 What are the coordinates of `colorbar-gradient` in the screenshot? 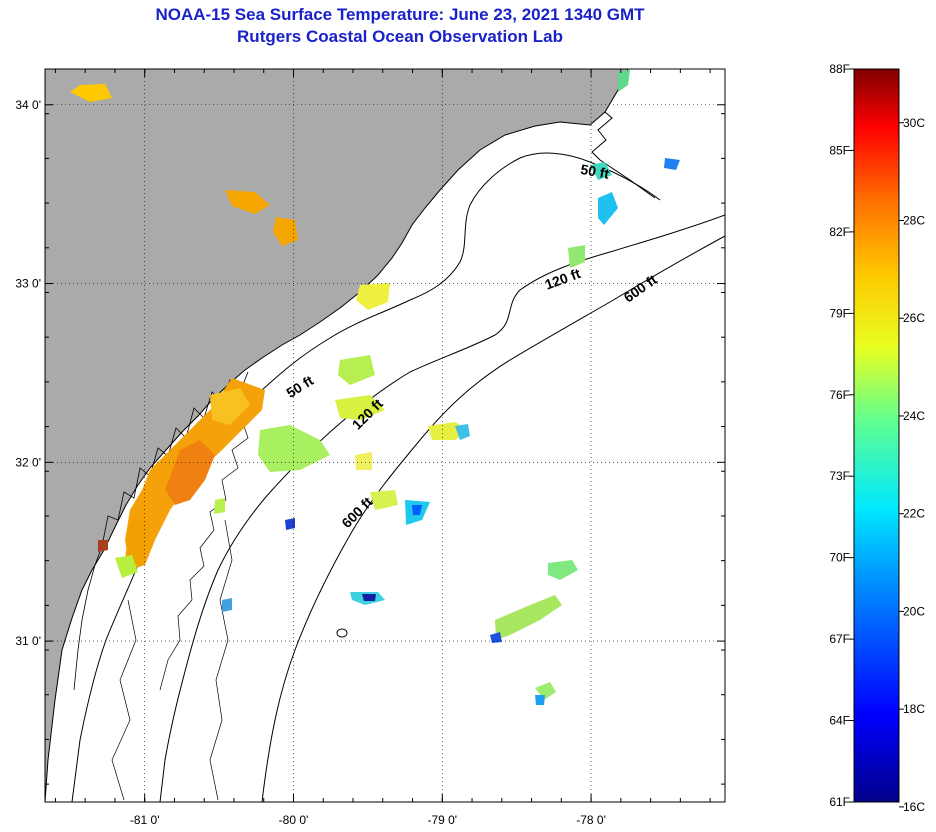 It's located at (876, 435).